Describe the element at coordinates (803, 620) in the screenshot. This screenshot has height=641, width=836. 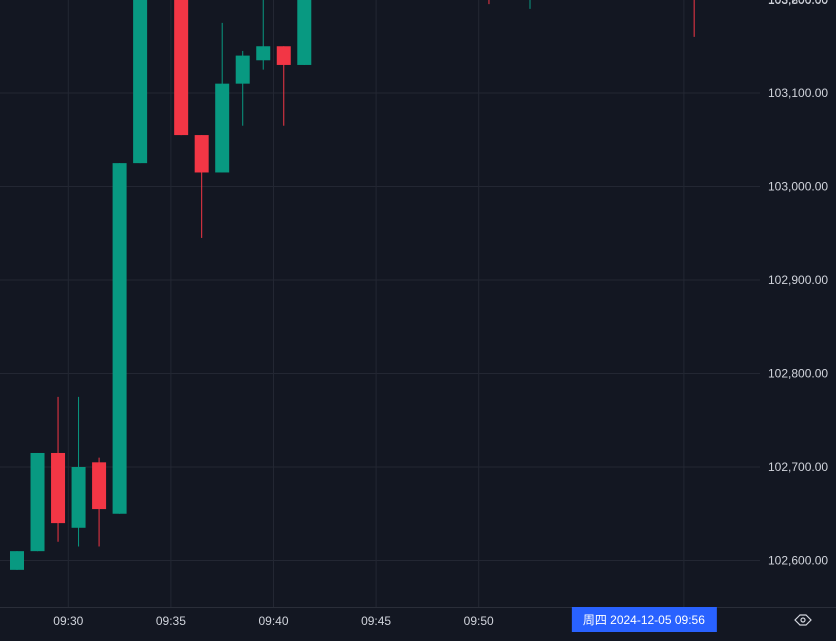
I see `settings-icon` at that location.